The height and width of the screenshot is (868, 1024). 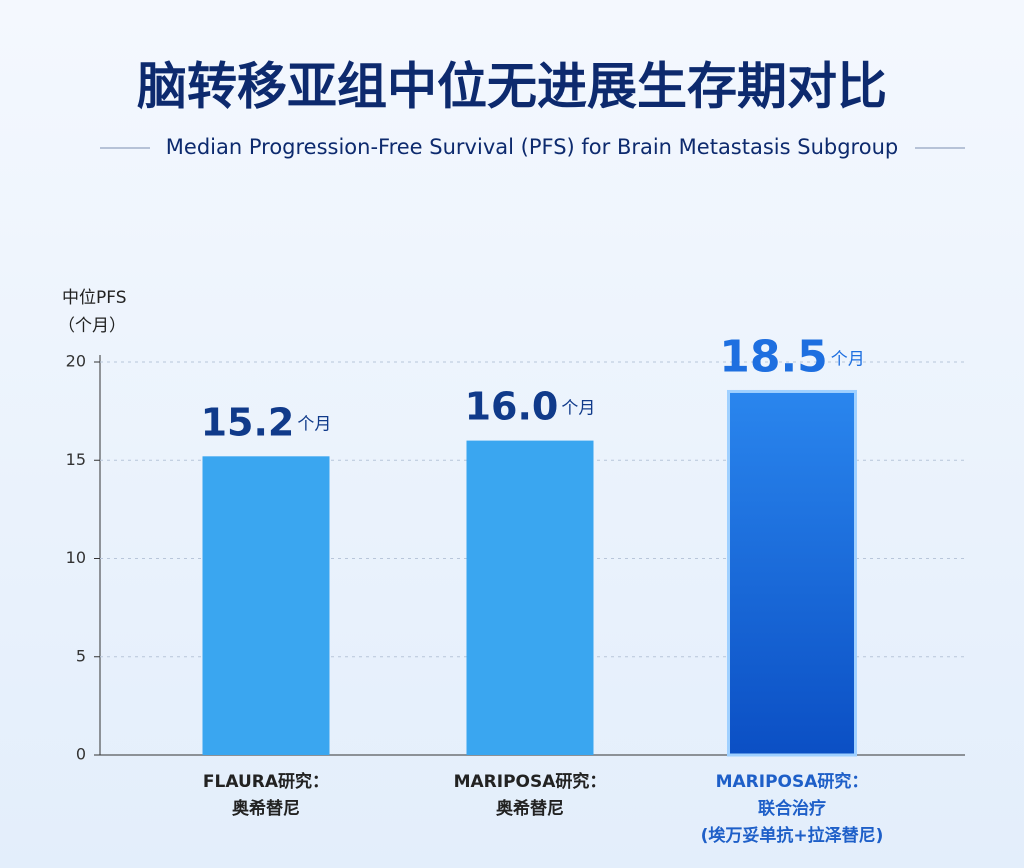 I want to click on y-tick-label: 10, so click(x=76, y=557).